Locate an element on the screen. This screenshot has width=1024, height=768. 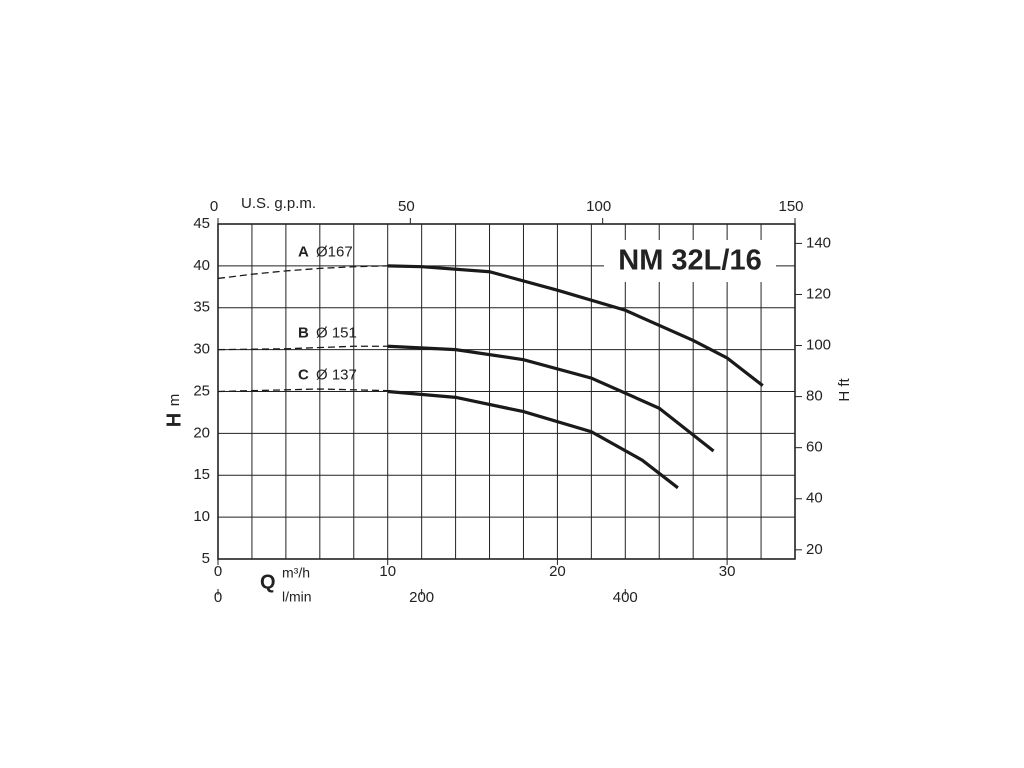
chart-title: NM 32L/16 is located at coordinates (689, 261).